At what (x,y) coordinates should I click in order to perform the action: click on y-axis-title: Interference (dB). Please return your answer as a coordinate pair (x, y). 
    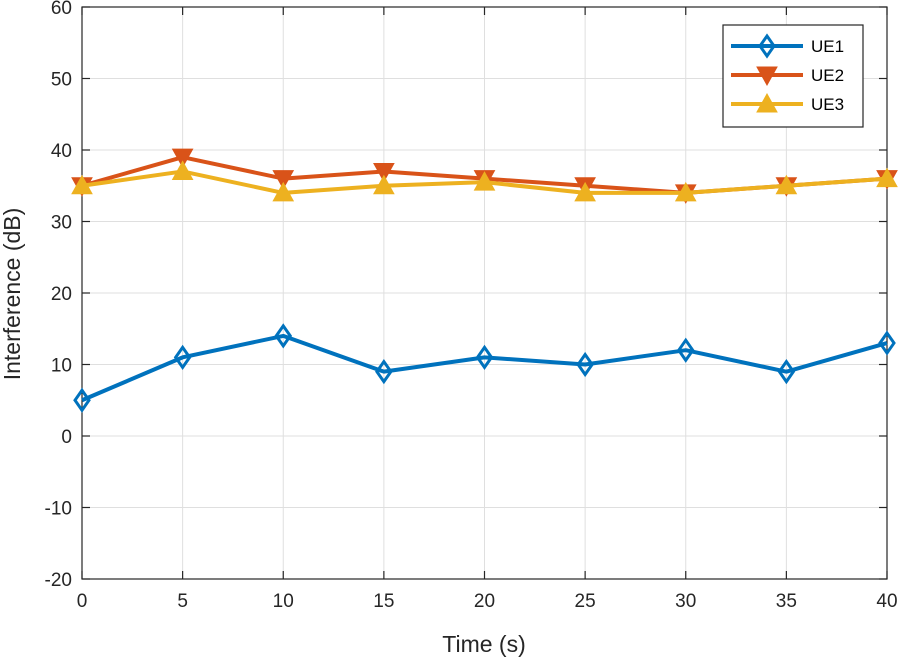
    Looking at the image, I should click on (12, 294).